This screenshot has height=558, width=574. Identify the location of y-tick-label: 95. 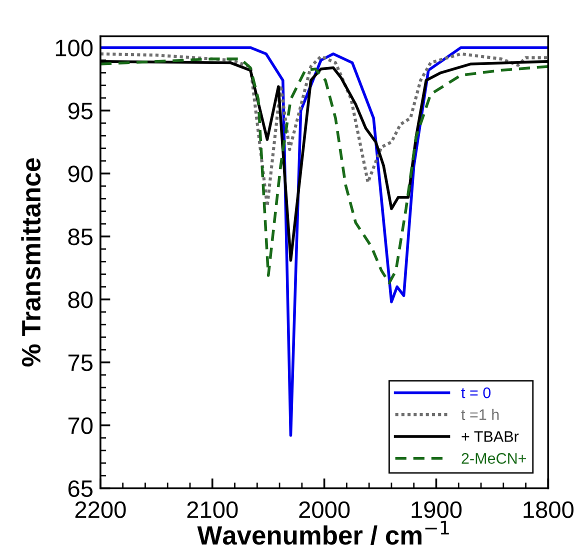
(80, 111).